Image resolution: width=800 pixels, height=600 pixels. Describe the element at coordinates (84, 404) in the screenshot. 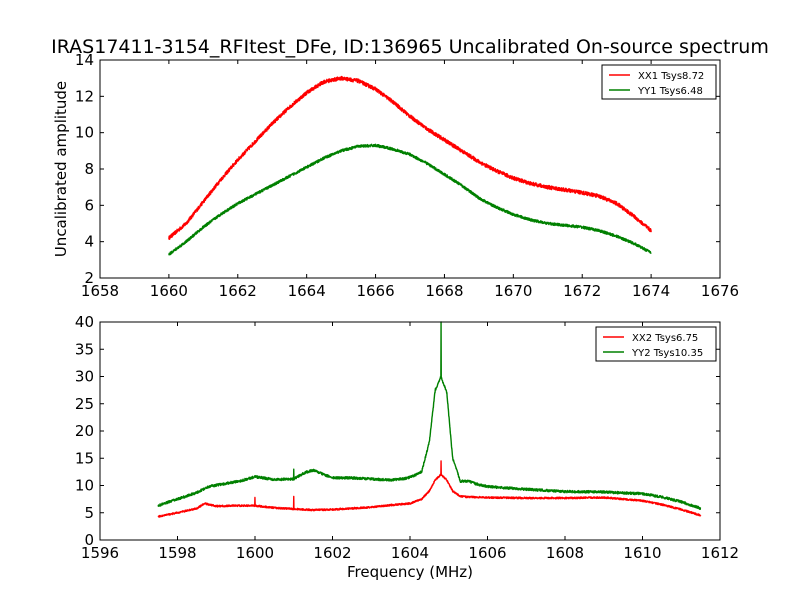

I see `y-tick-label: 25` at that location.